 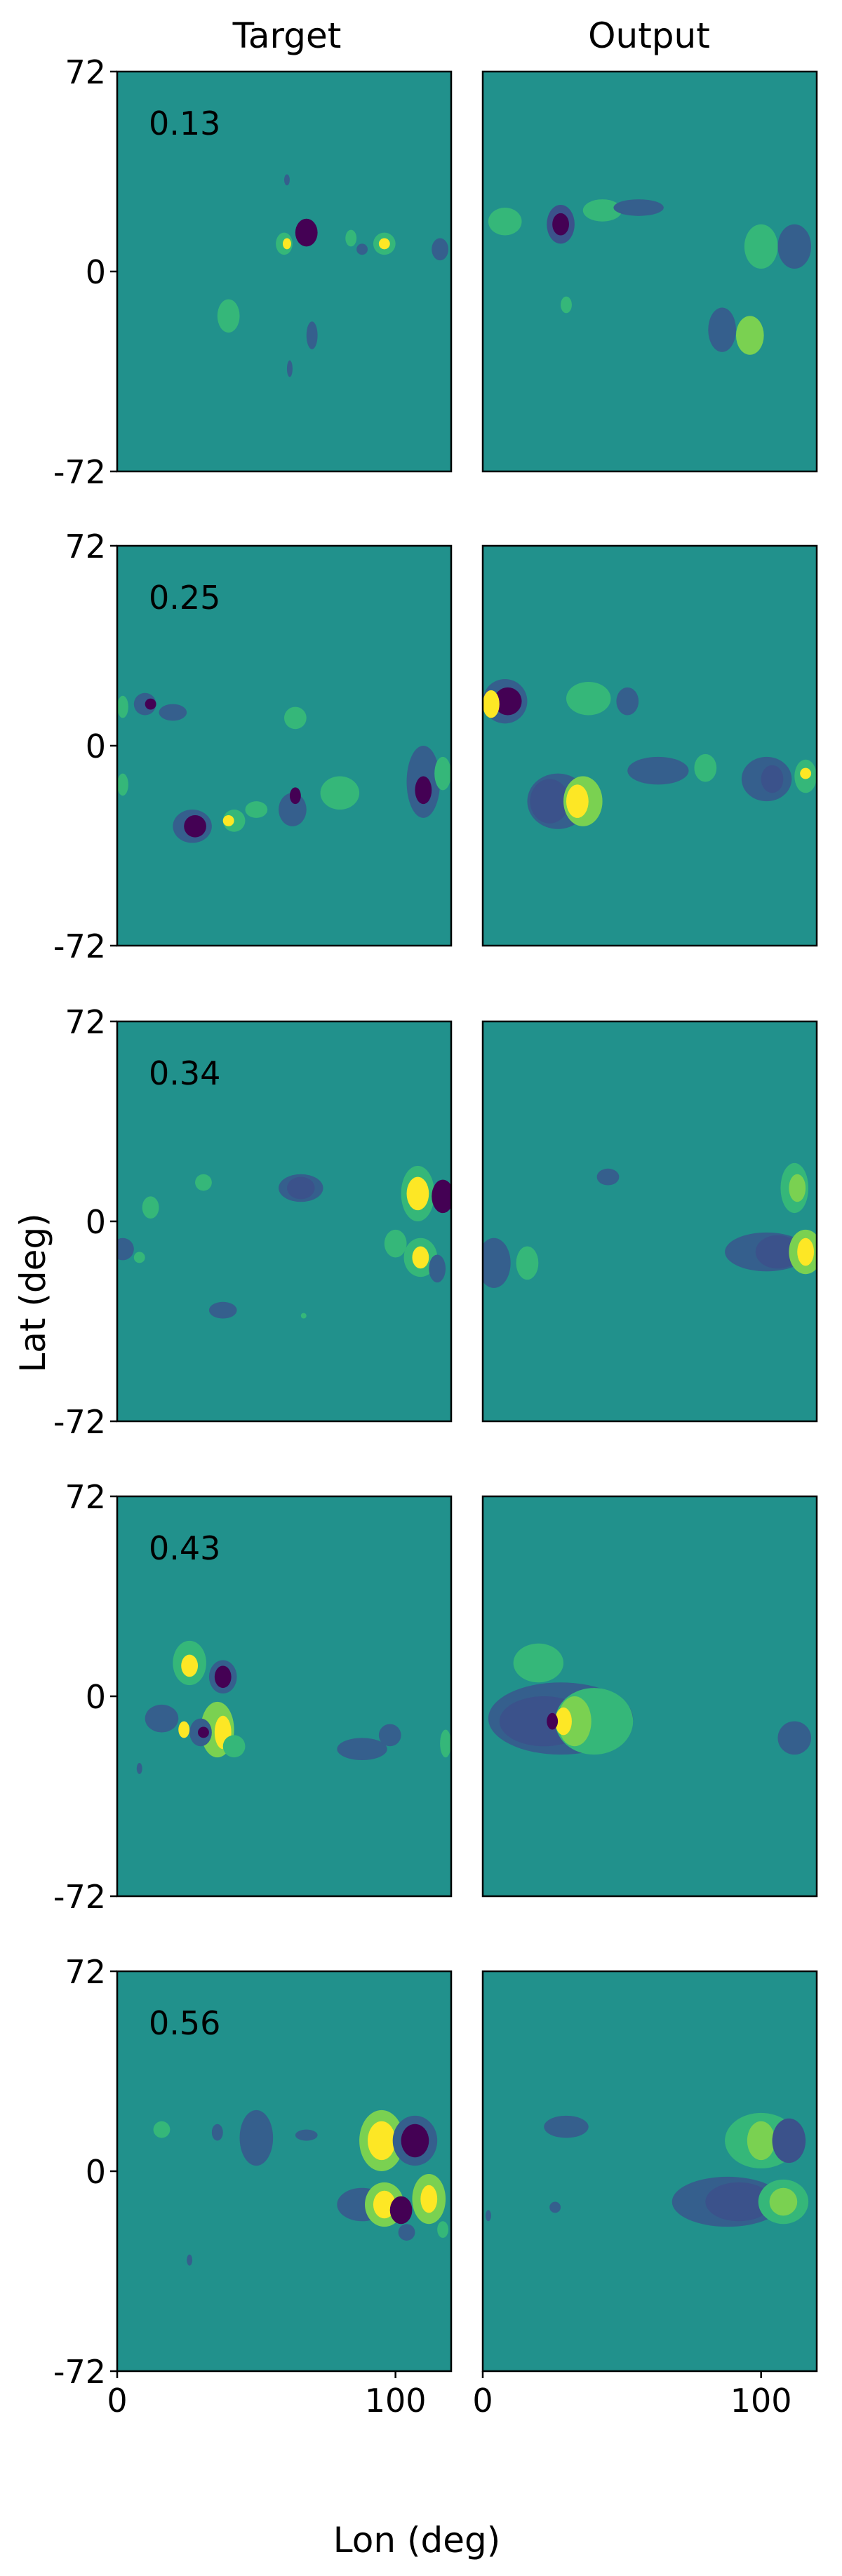 I want to click on panel-value-label: 0.13, so click(x=185, y=124).